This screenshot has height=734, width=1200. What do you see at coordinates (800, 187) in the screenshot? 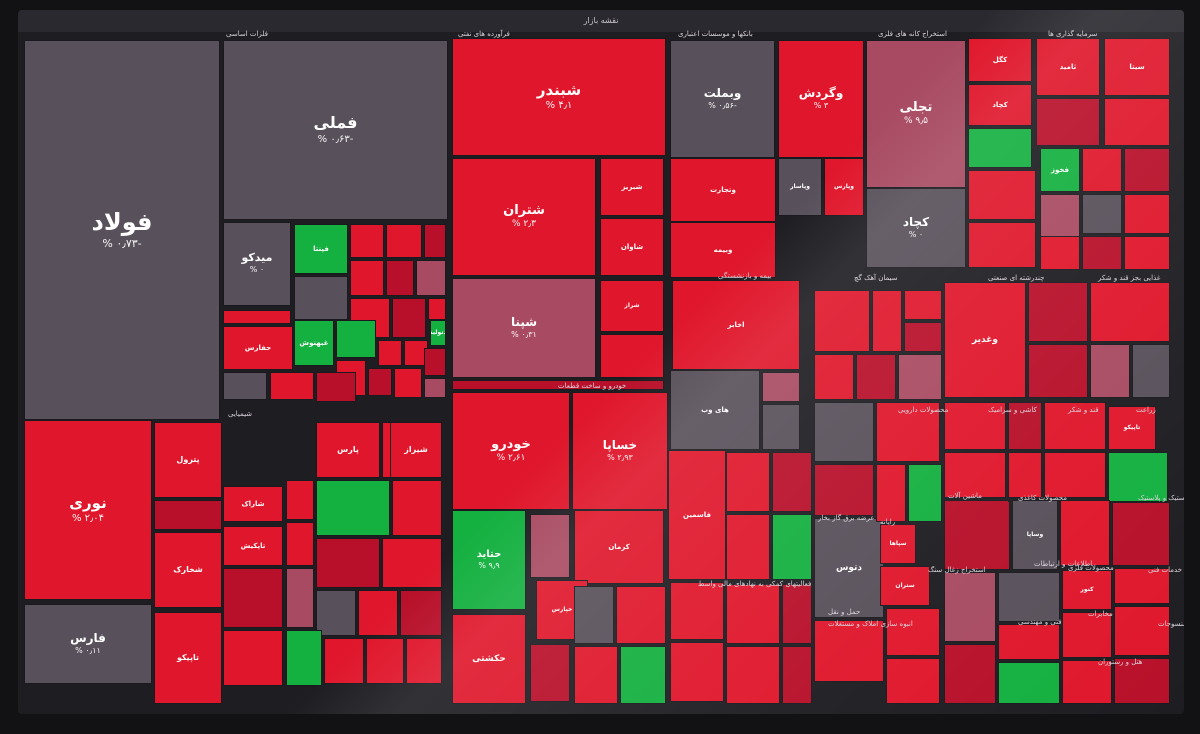
I see `treemap-tile: وپاسار` at bounding box center [800, 187].